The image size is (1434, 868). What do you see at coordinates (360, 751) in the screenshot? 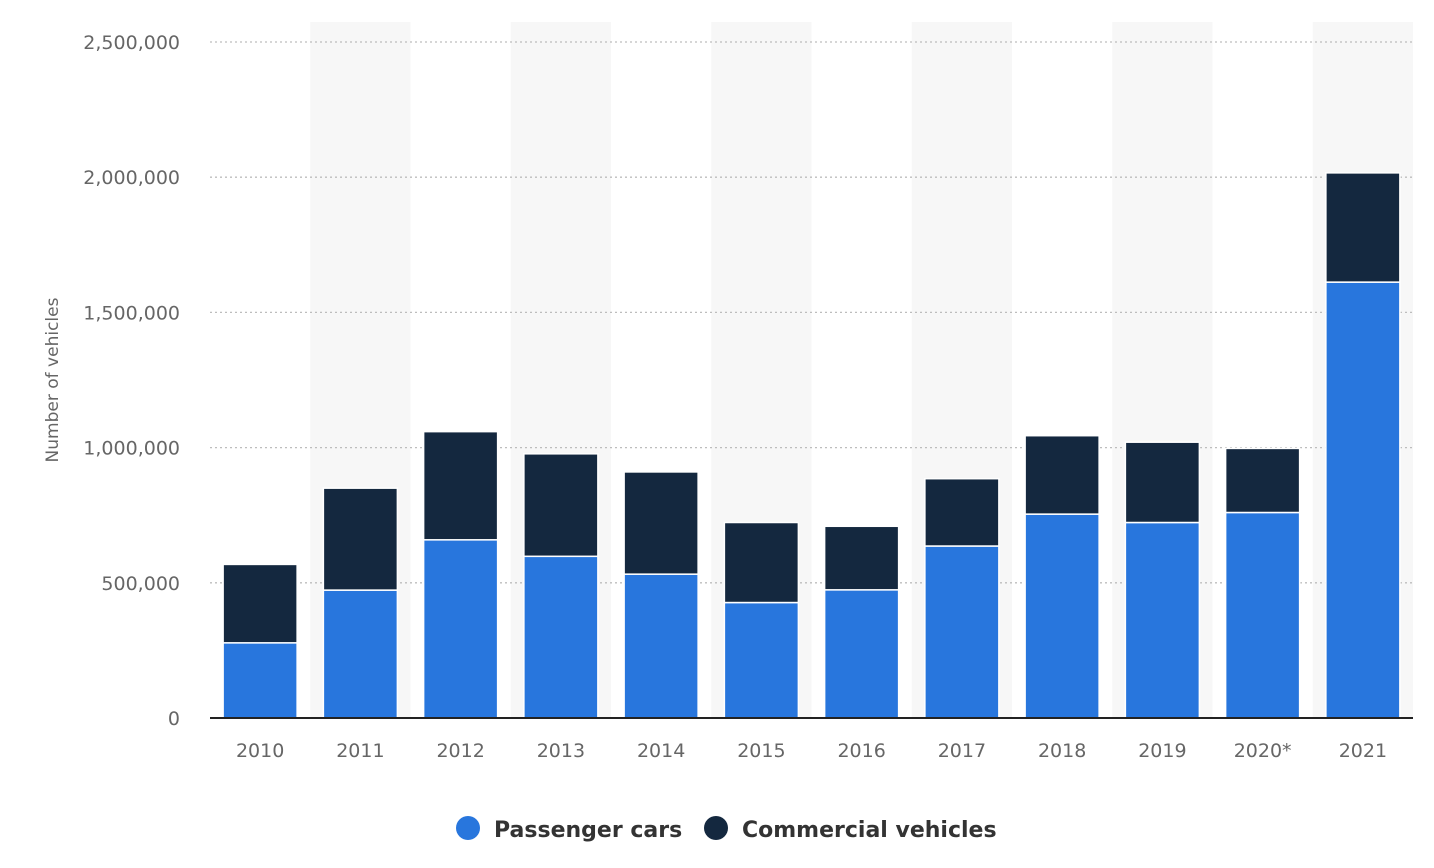
I see `x-tick-label: 2011` at bounding box center [360, 751].